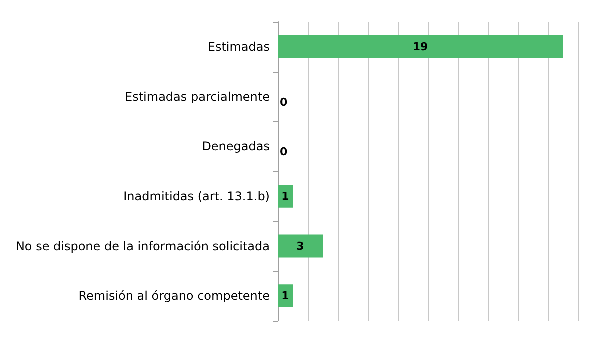  Describe the element at coordinates (239, 47) in the screenshot. I see `y-tick-label: Estimadas` at that location.